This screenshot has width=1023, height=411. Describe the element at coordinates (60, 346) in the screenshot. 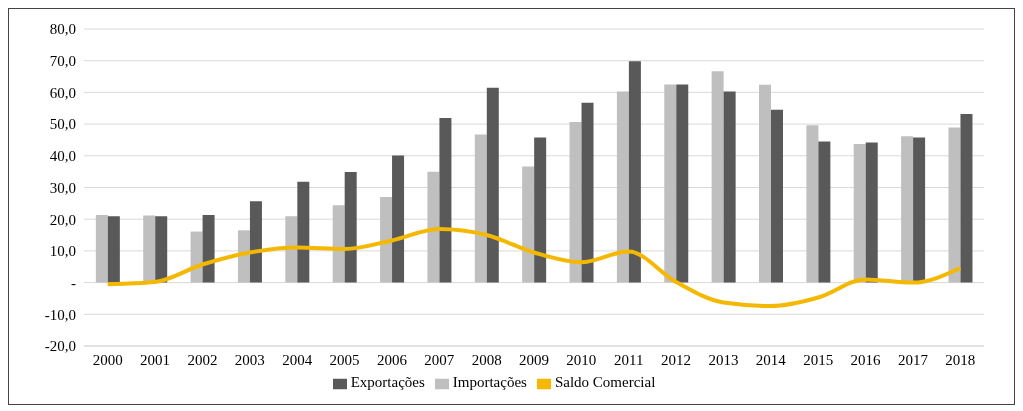

I see `y-tick-label: -20,0` at that location.